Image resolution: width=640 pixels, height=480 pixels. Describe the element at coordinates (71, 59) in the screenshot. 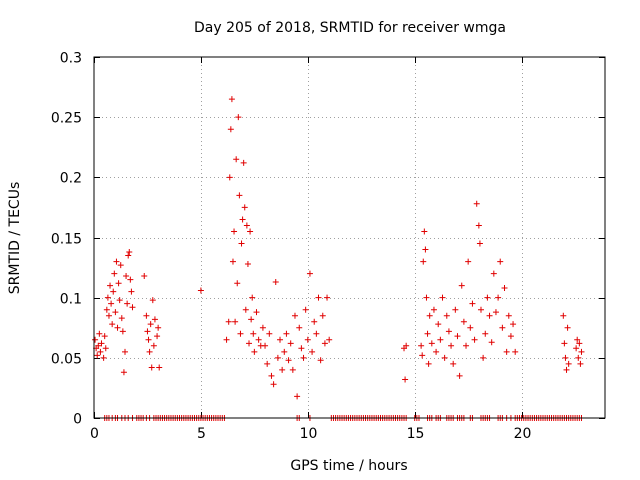

I see `y-tick-label: 0.3` at that location.